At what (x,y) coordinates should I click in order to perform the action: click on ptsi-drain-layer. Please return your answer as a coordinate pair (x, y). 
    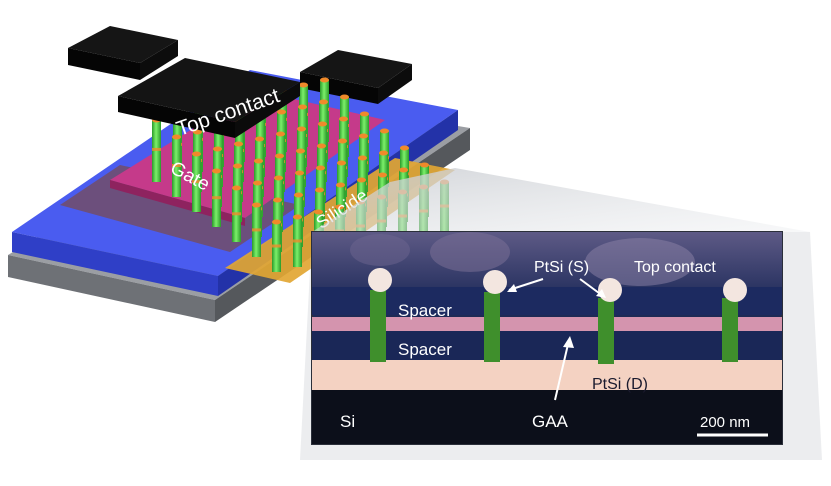
    Looking at the image, I should click on (547, 375).